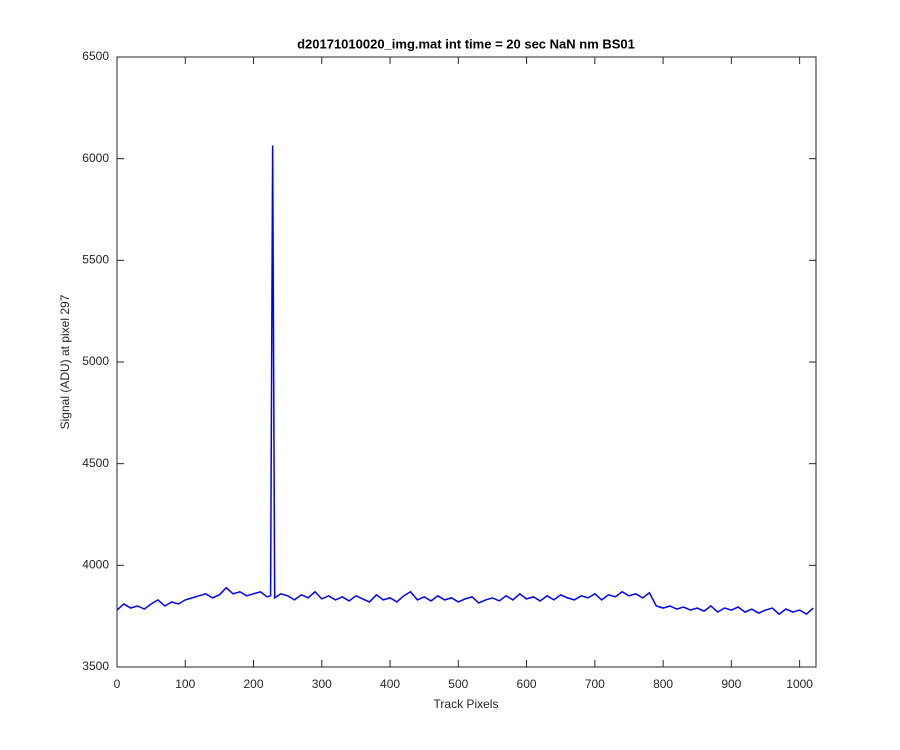 The image size is (900, 750). I want to click on x-tick-label: 500, so click(458, 684).